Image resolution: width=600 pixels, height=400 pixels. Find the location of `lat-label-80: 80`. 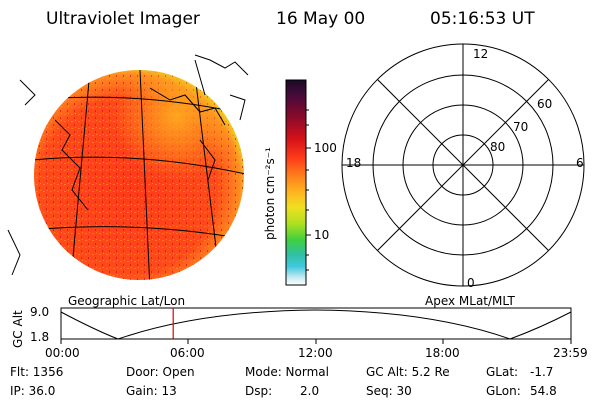

lat-label-80: 80 is located at coordinates (498, 147).